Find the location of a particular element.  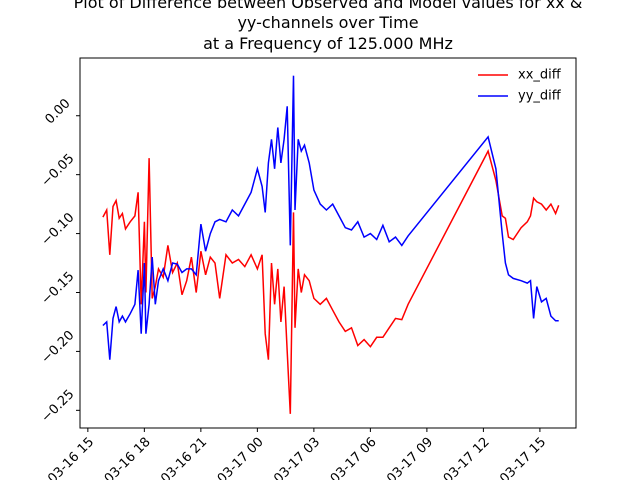

y-tick-label: −0.25 is located at coordinates (58, 406).